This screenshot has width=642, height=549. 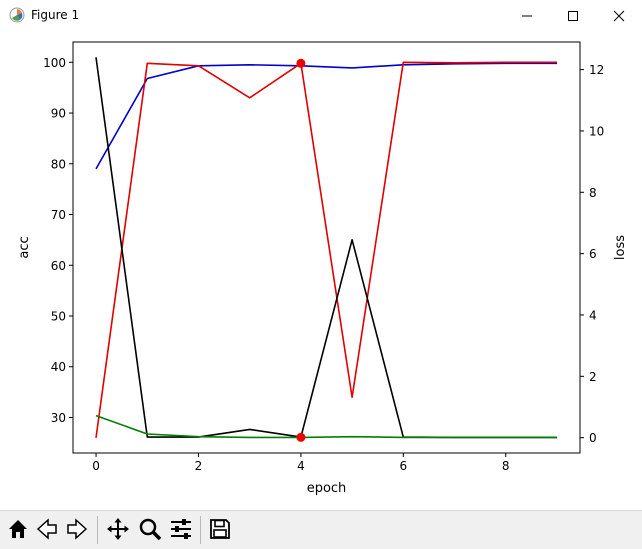 I want to click on x-tick-label: 8, so click(x=506, y=466).